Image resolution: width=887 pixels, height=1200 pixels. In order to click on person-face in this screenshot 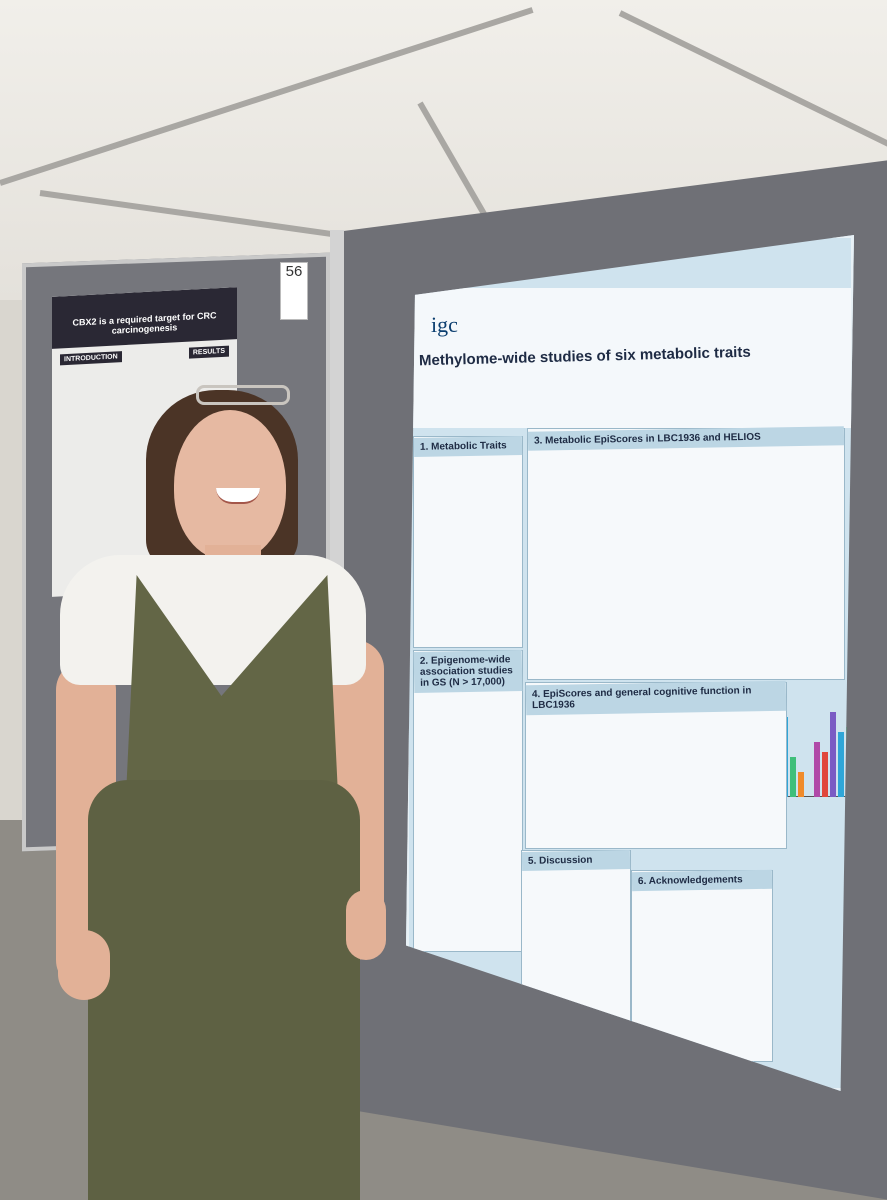, I will do `click(230, 485)`.